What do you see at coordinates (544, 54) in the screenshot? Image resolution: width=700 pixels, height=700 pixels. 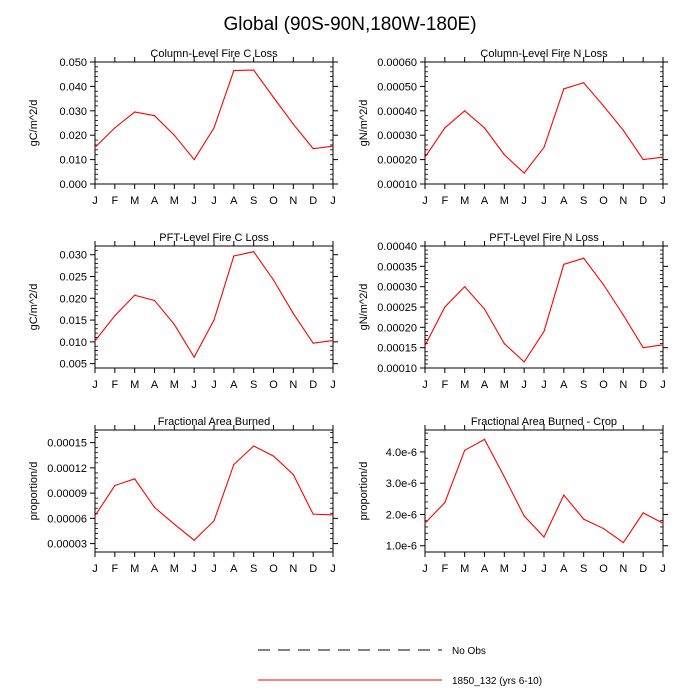 I see `chart-title: Column-Level Fire N Loss` at bounding box center [544, 54].